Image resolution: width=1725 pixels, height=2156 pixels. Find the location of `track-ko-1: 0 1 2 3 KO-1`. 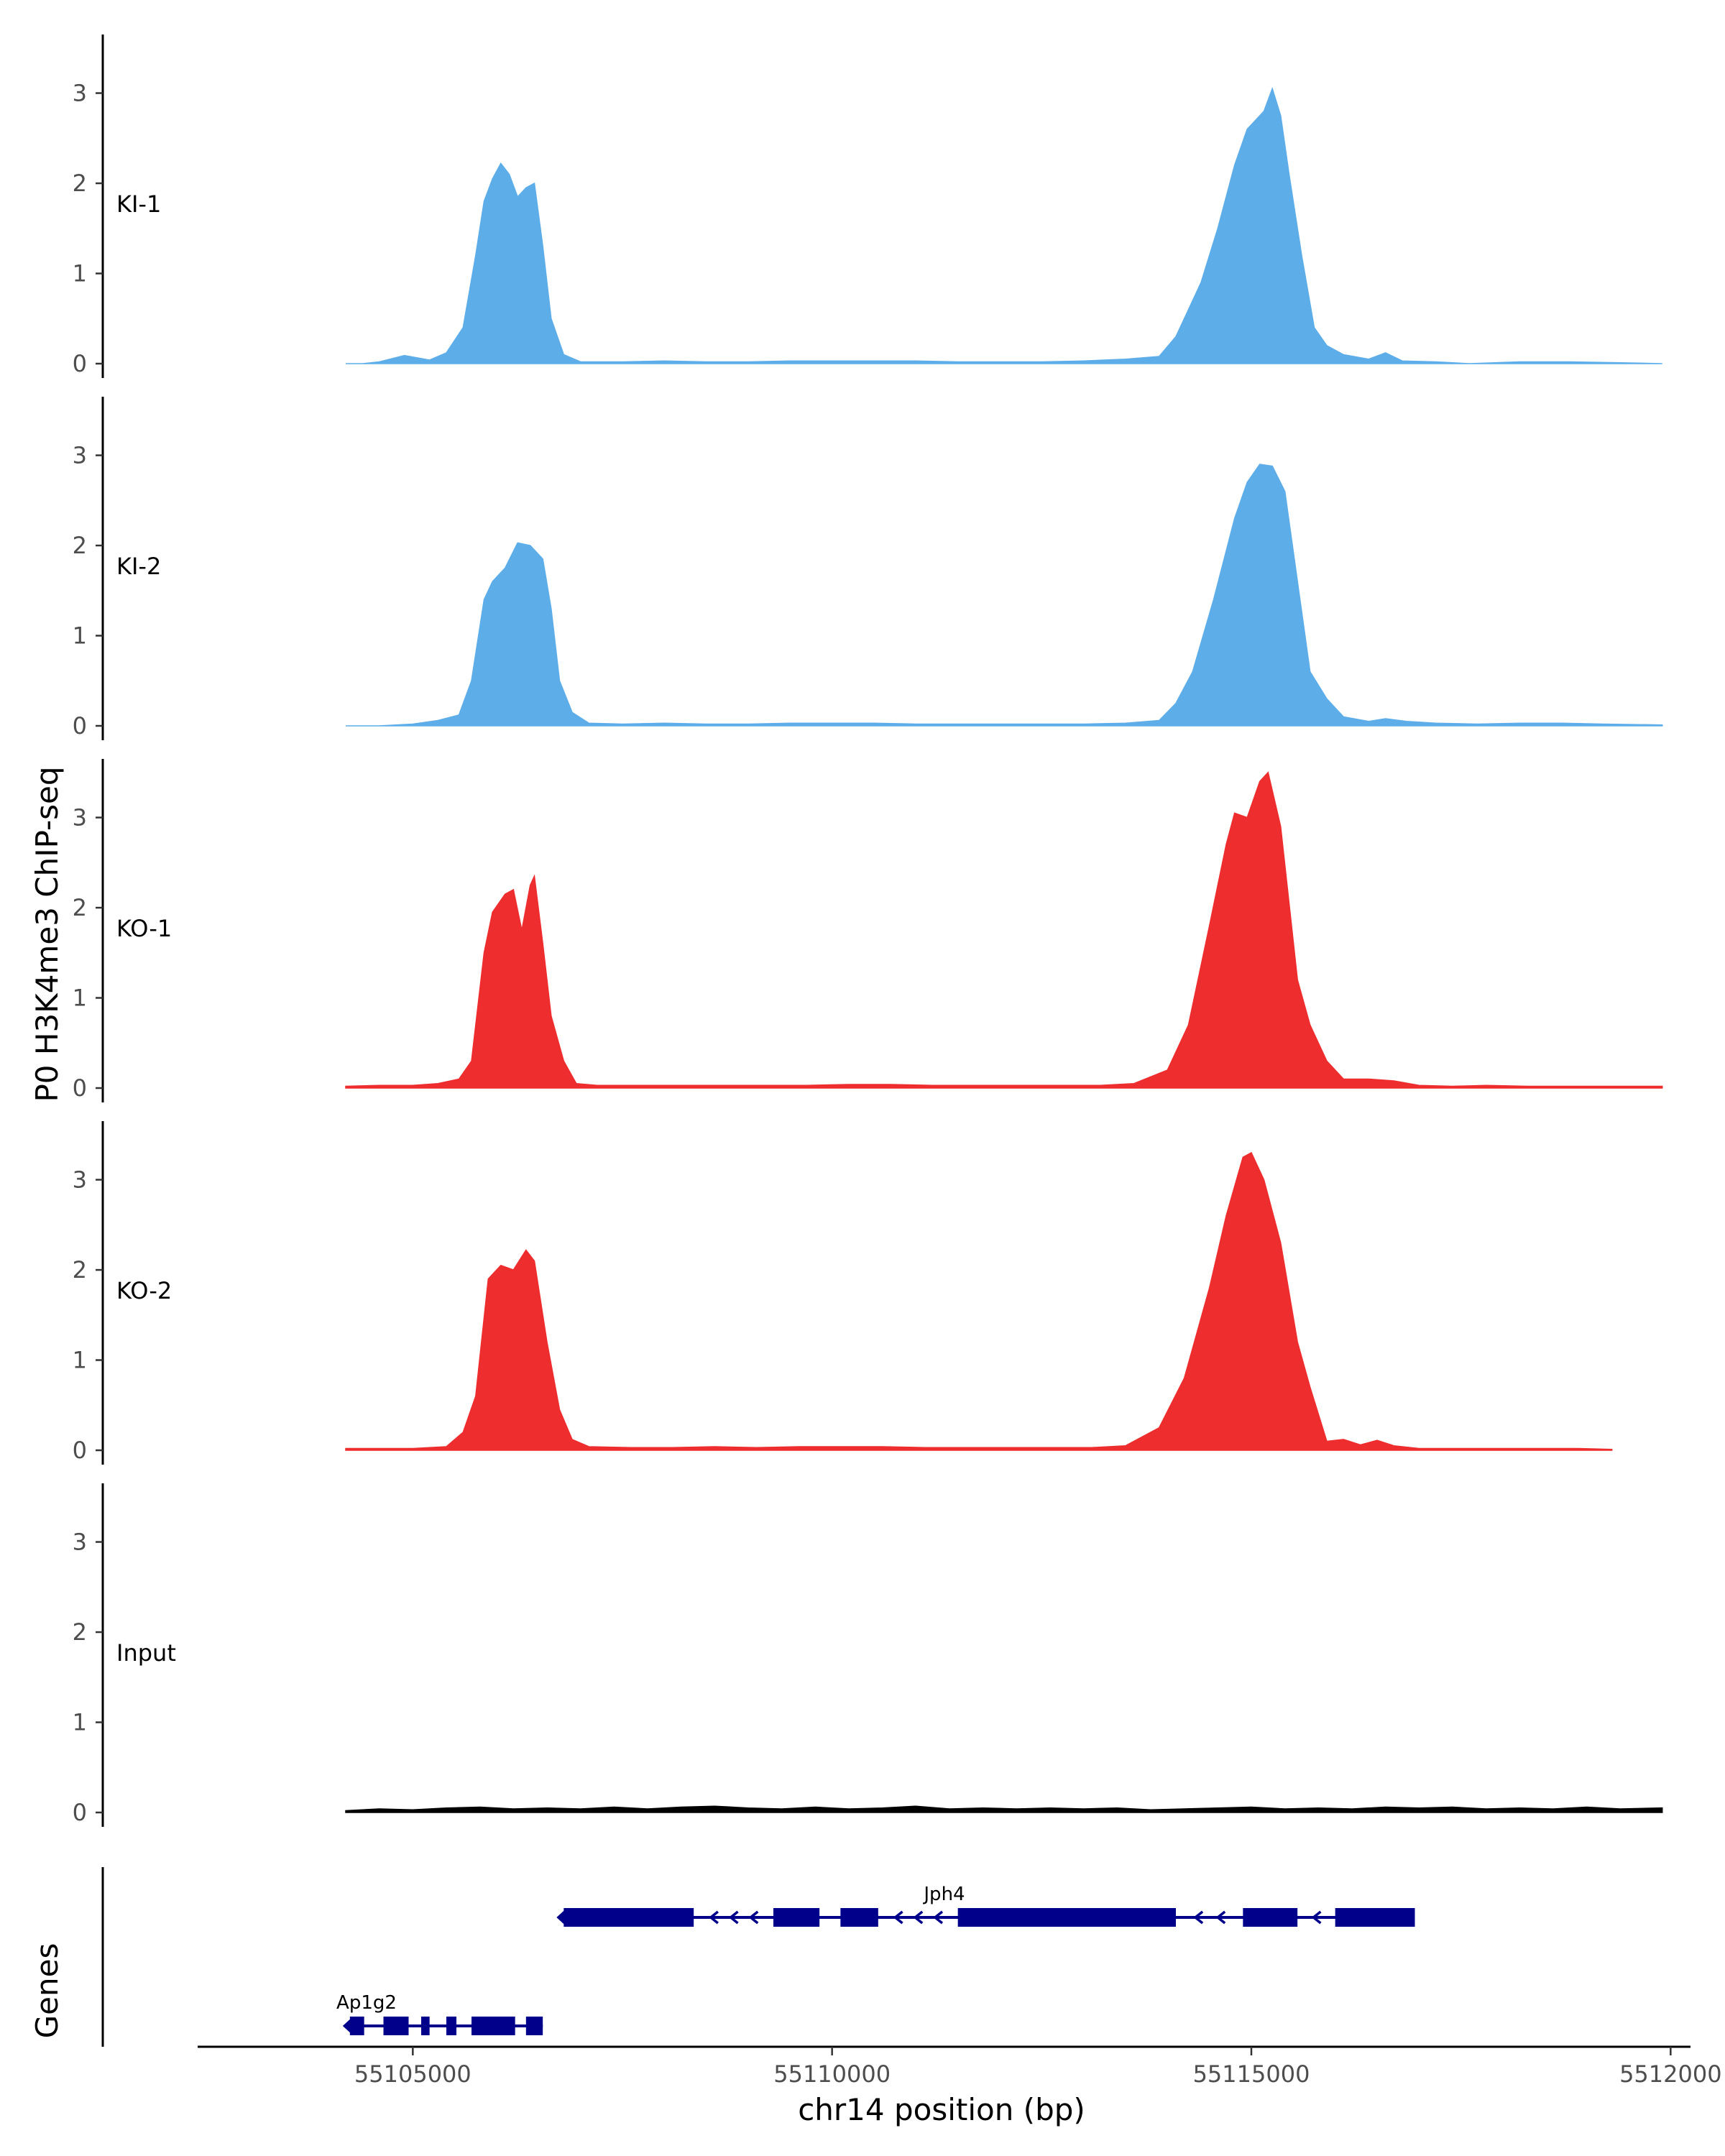

track-ko-1: 0 1 2 3 KO-1 is located at coordinates (868, 931).